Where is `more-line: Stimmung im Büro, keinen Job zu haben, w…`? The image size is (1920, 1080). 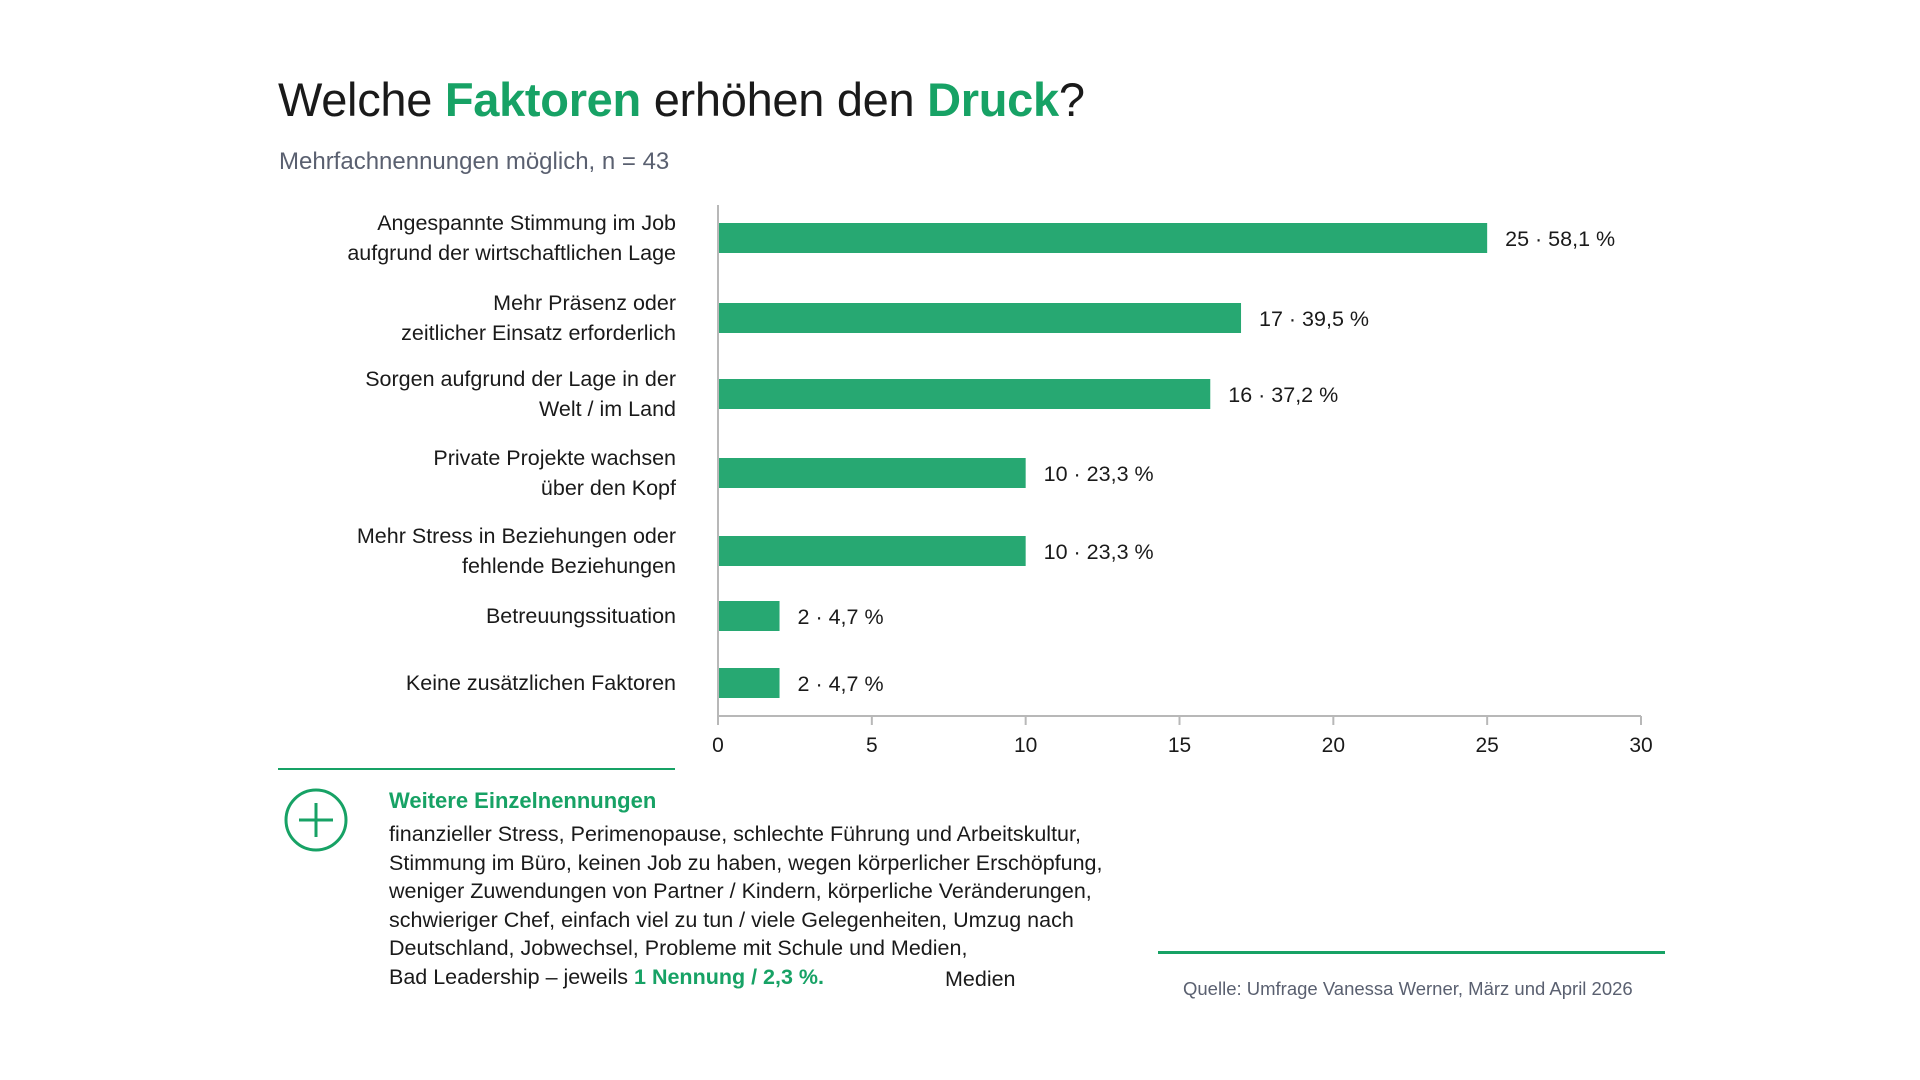 more-line: Stimmung im Büro, keinen Job zu haben, w… is located at coordinates (746, 862).